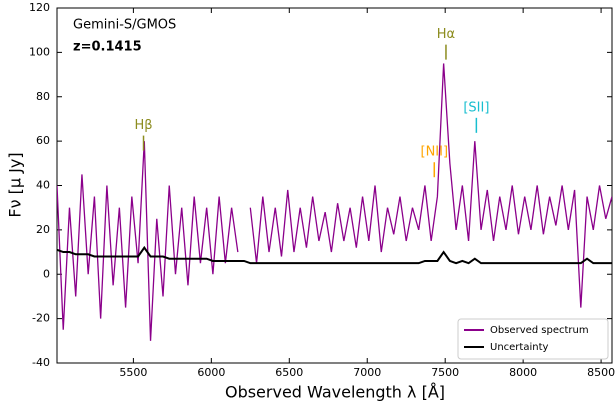 Image resolution: width=616 pixels, height=411 pixels. What do you see at coordinates (539, 330) in the screenshot?
I see `legend-label: Observed spectrum` at bounding box center [539, 330].